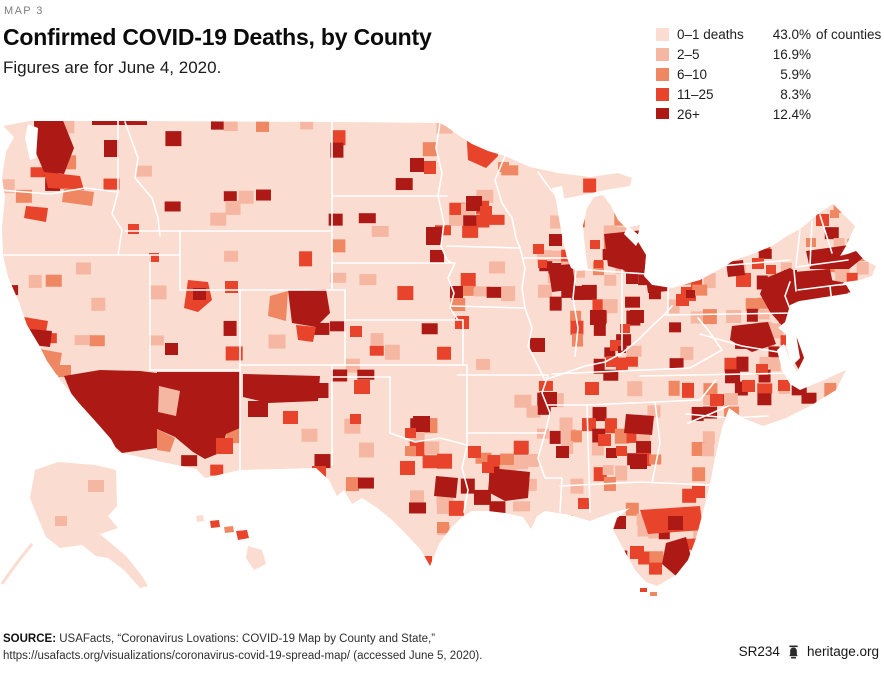  What do you see at coordinates (30, 639) in the screenshot?
I see `source-label: SOURCE:` at bounding box center [30, 639].